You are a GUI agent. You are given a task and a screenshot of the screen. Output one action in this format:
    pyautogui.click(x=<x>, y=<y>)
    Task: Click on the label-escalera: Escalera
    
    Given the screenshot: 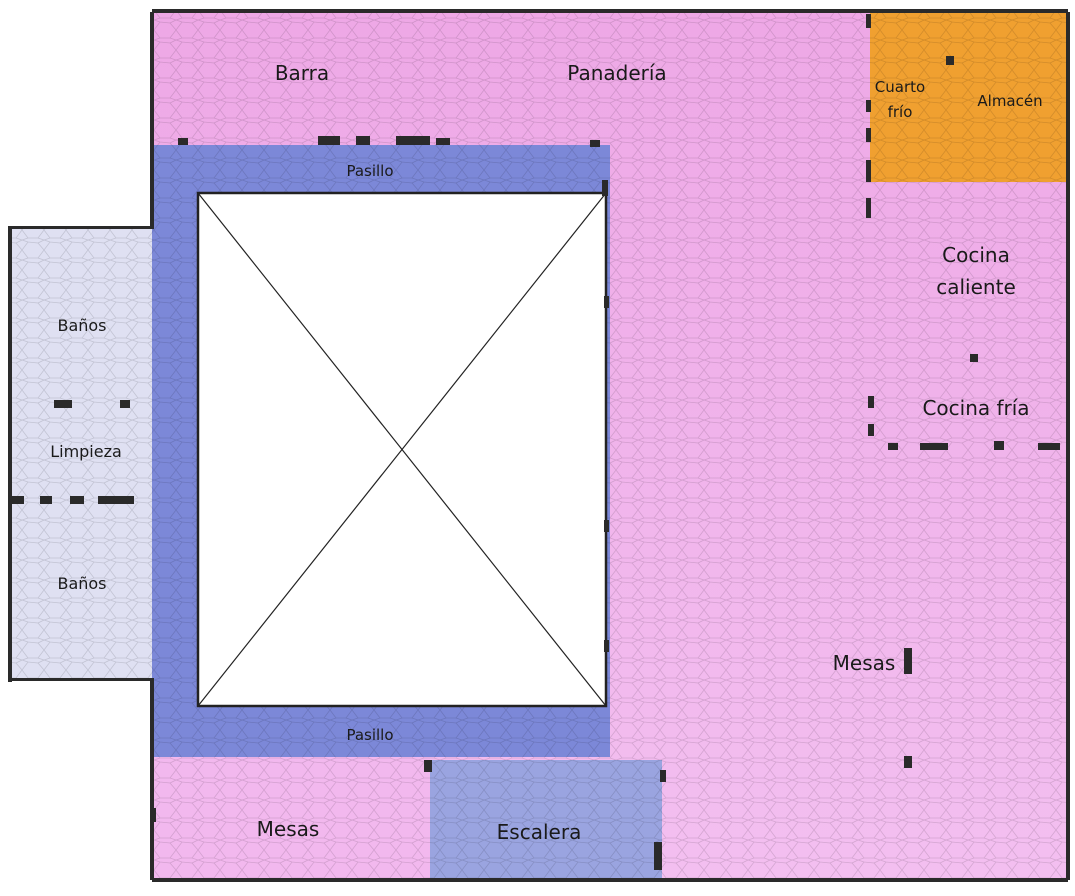 What is the action you would take?
    pyautogui.click(x=539, y=832)
    